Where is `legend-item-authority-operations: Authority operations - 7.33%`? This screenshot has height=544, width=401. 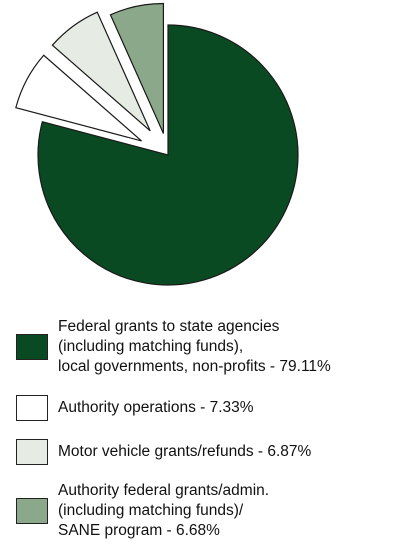 legend-item-authority-operations: Authority operations - 7.33% is located at coordinates (206, 408).